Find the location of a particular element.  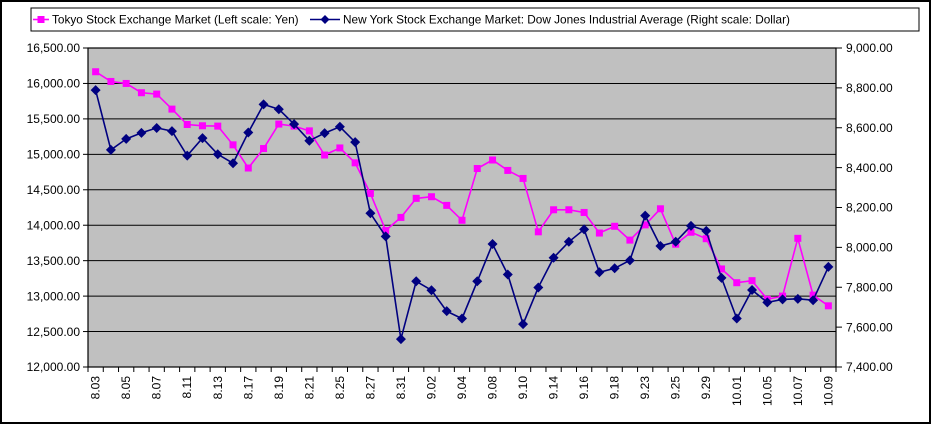

x-axis-label: 9.16 is located at coordinates (584, 388).